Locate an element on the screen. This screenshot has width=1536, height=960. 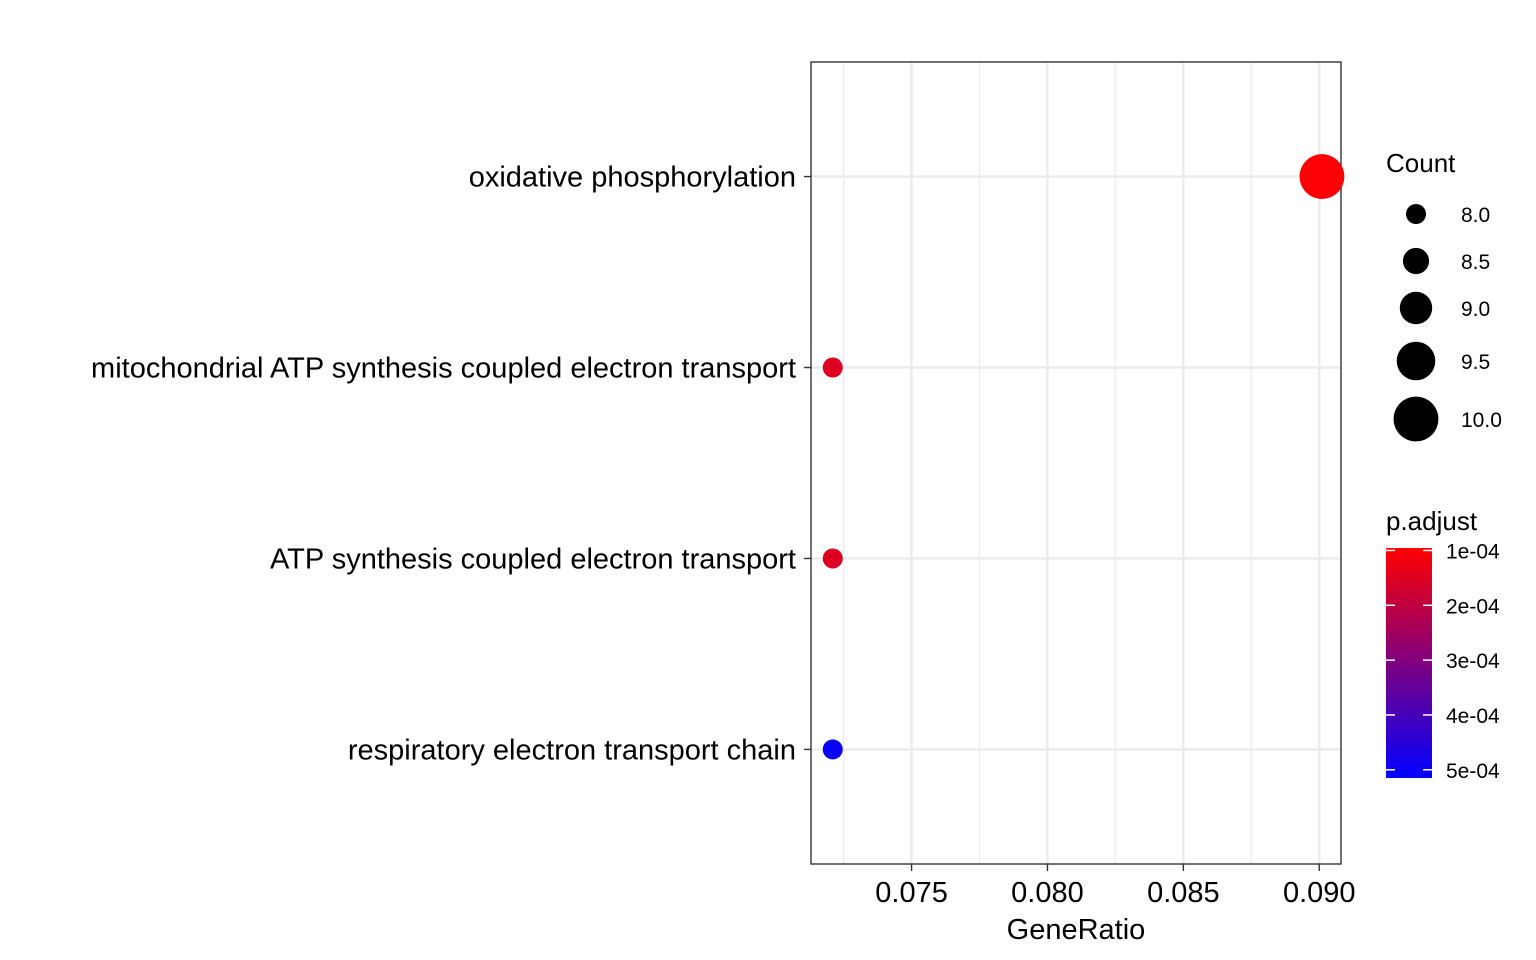
y-tick-label: respiratory electron transport chain is located at coordinates (572, 750).